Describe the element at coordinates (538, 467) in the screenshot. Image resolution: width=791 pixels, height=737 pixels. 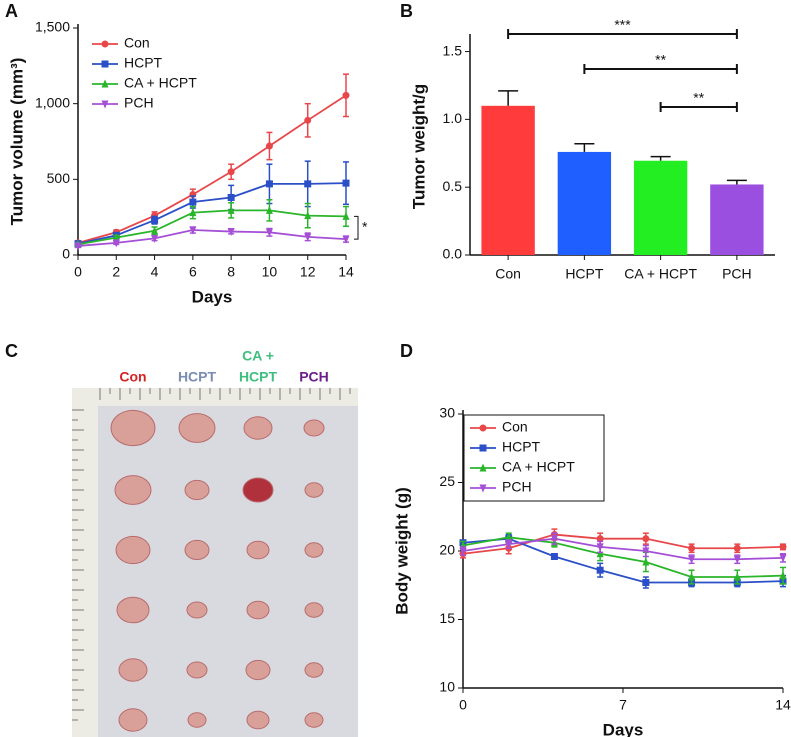
I see `legend-label: CA + HCPT` at that location.